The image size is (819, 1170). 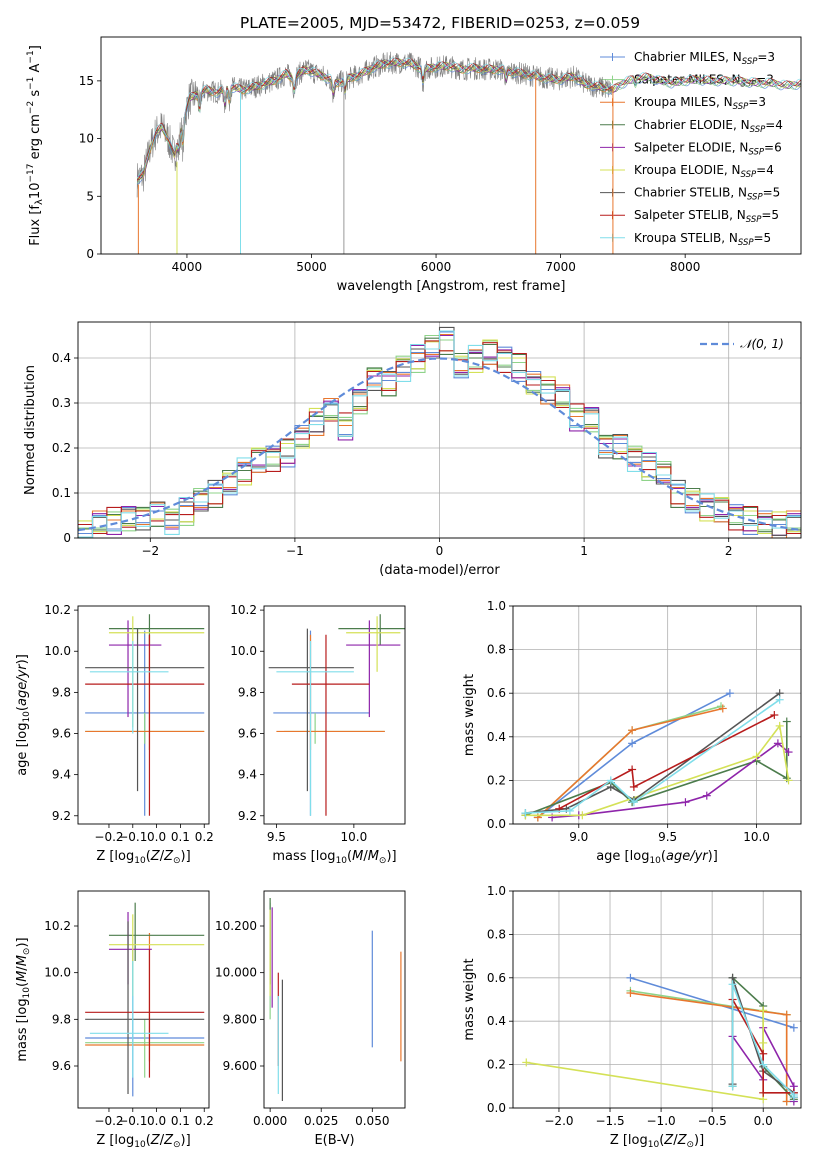 What do you see at coordinates (704, 171) in the screenshot?
I see `legend-entry: Kroupa ELODIE, NSSP=4` at bounding box center [704, 171].